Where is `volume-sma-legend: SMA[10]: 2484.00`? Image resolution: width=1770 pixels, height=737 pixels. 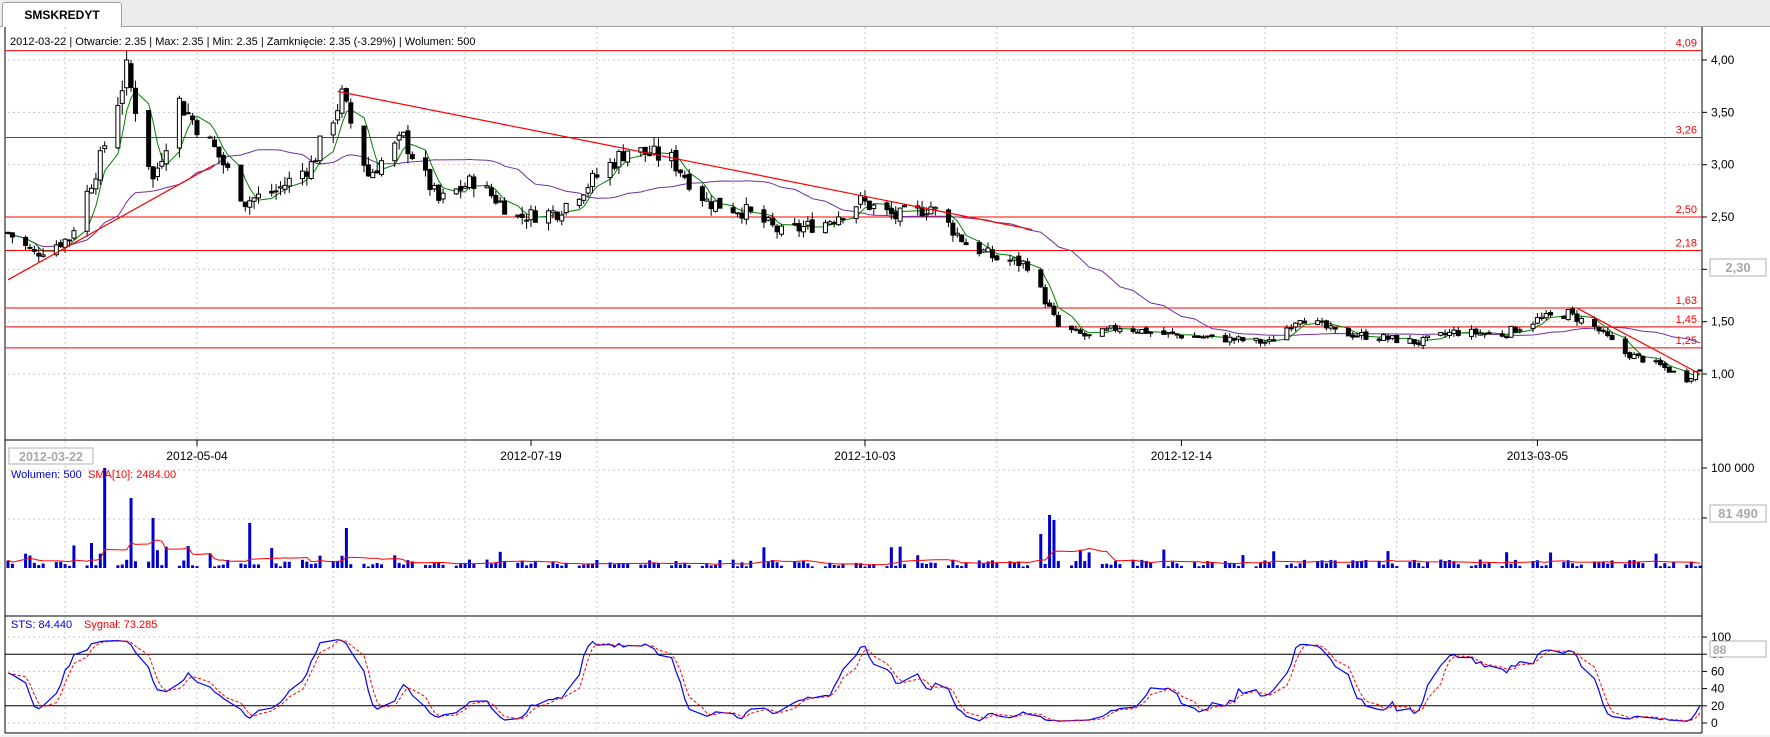
volume-sma-legend: SMA[10]: 2484.00 is located at coordinates (132, 475).